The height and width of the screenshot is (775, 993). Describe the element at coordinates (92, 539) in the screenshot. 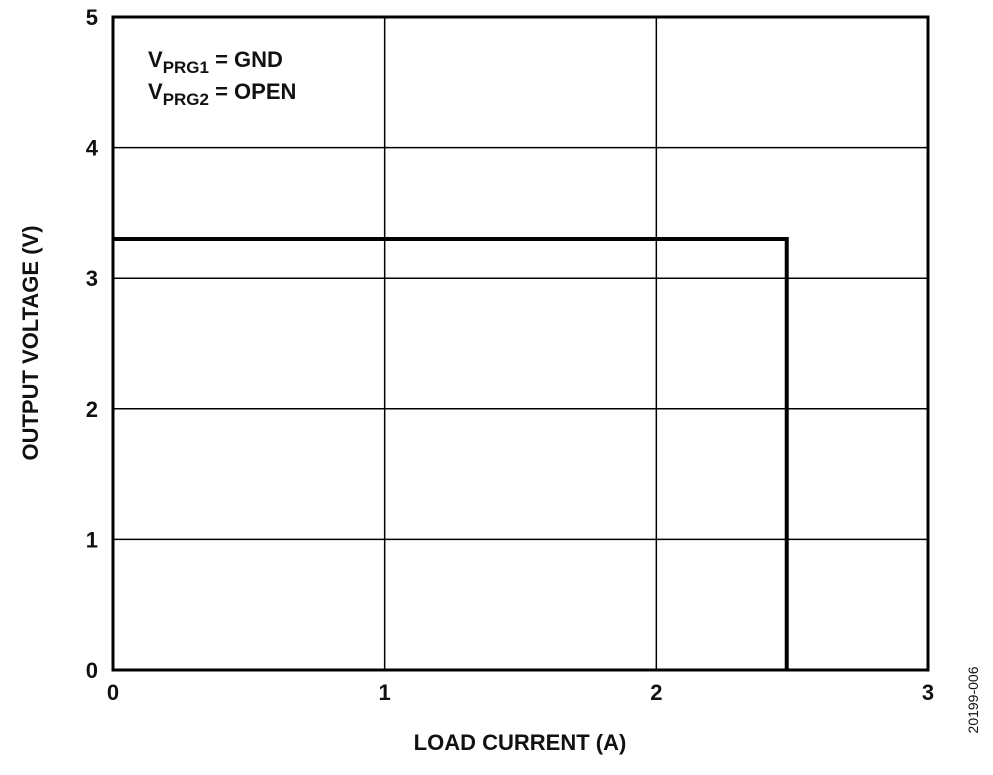

I see `y-tick-label: 1` at that location.